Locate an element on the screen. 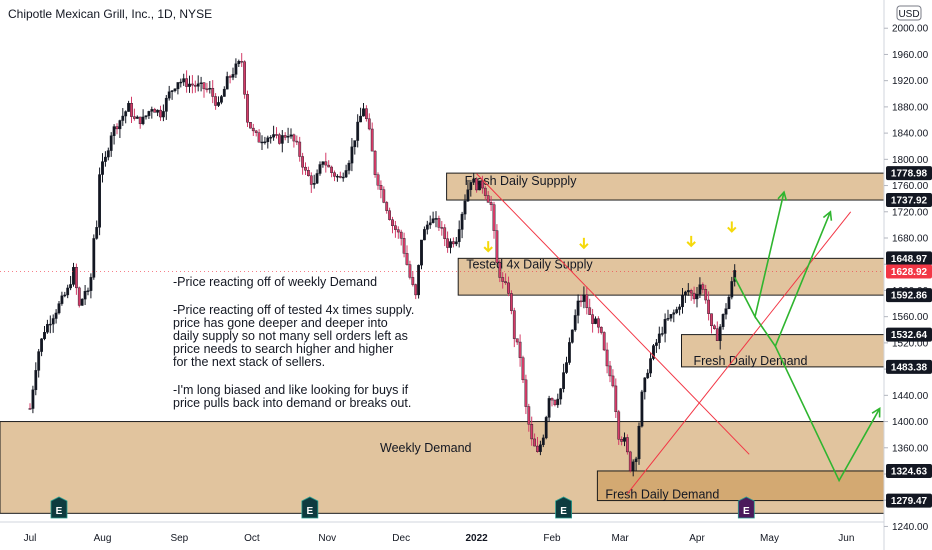 The height and width of the screenshot is (550, 932). zone-3-label: Weekly Demand is located at coordinates (426, 448).